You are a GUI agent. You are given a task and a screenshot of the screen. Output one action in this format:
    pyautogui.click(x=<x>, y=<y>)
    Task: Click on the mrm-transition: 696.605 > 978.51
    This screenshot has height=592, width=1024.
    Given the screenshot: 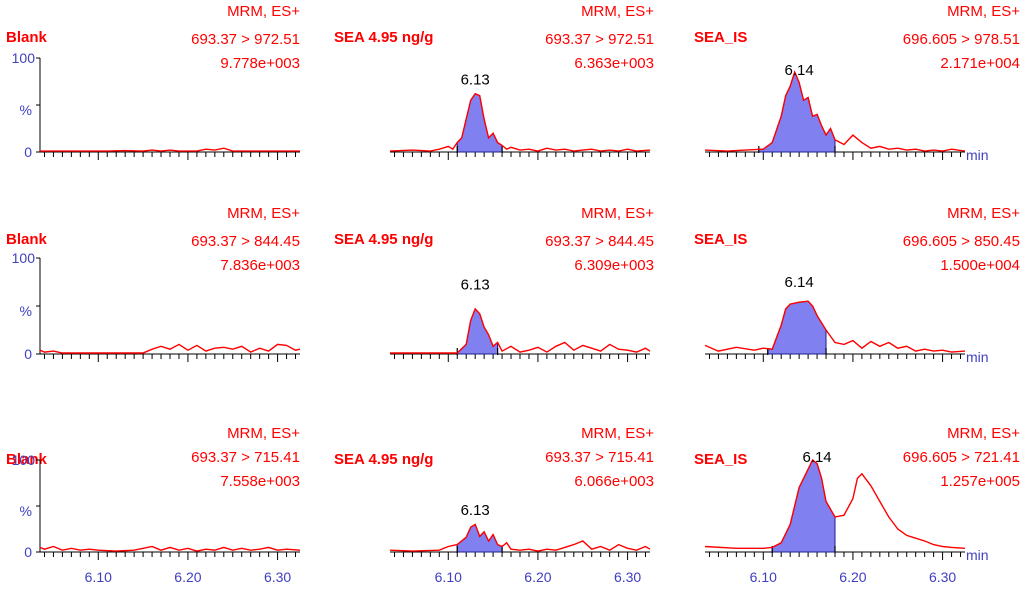 What is the action you would take?
    pyautogui.click(x=961, y=39)
    